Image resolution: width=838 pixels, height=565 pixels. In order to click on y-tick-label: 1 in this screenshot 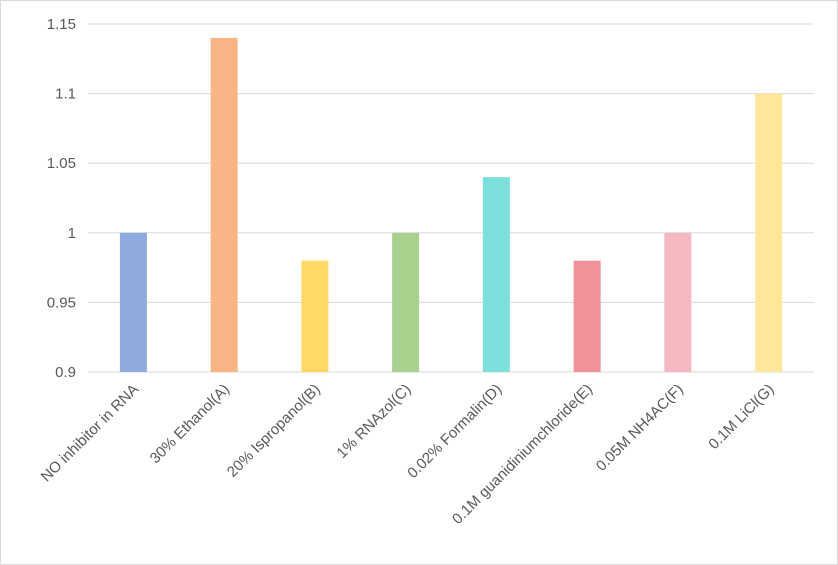, I will do `click(72, 233)`.